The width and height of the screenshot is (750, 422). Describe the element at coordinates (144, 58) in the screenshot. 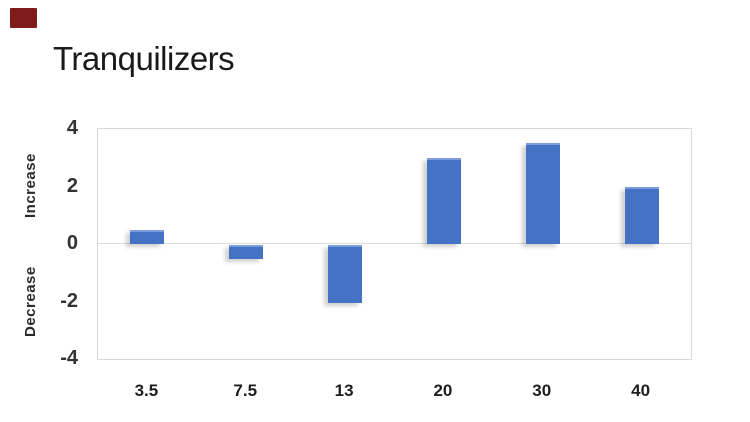

I see `chart-title: Tranquilizers` at that location.